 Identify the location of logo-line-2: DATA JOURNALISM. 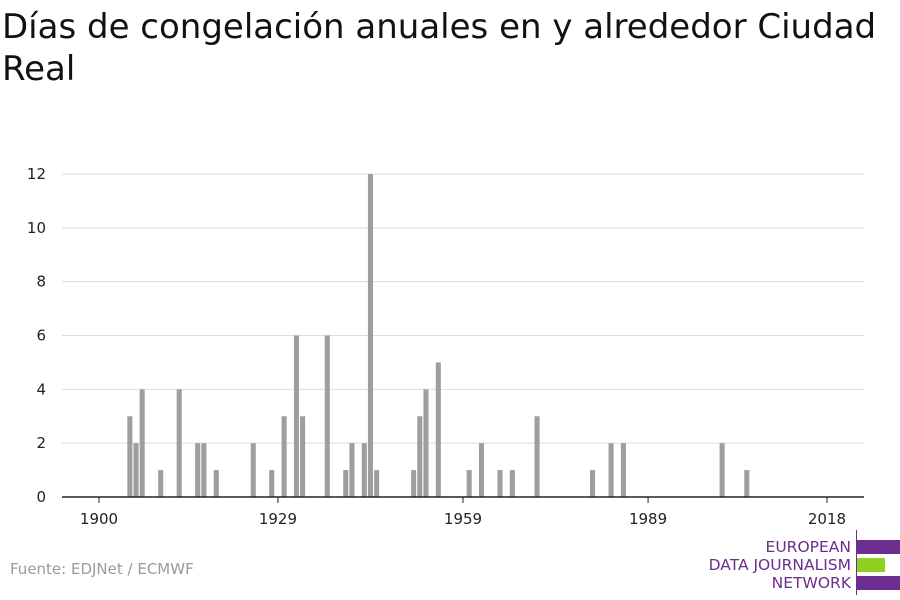
(779, 565).